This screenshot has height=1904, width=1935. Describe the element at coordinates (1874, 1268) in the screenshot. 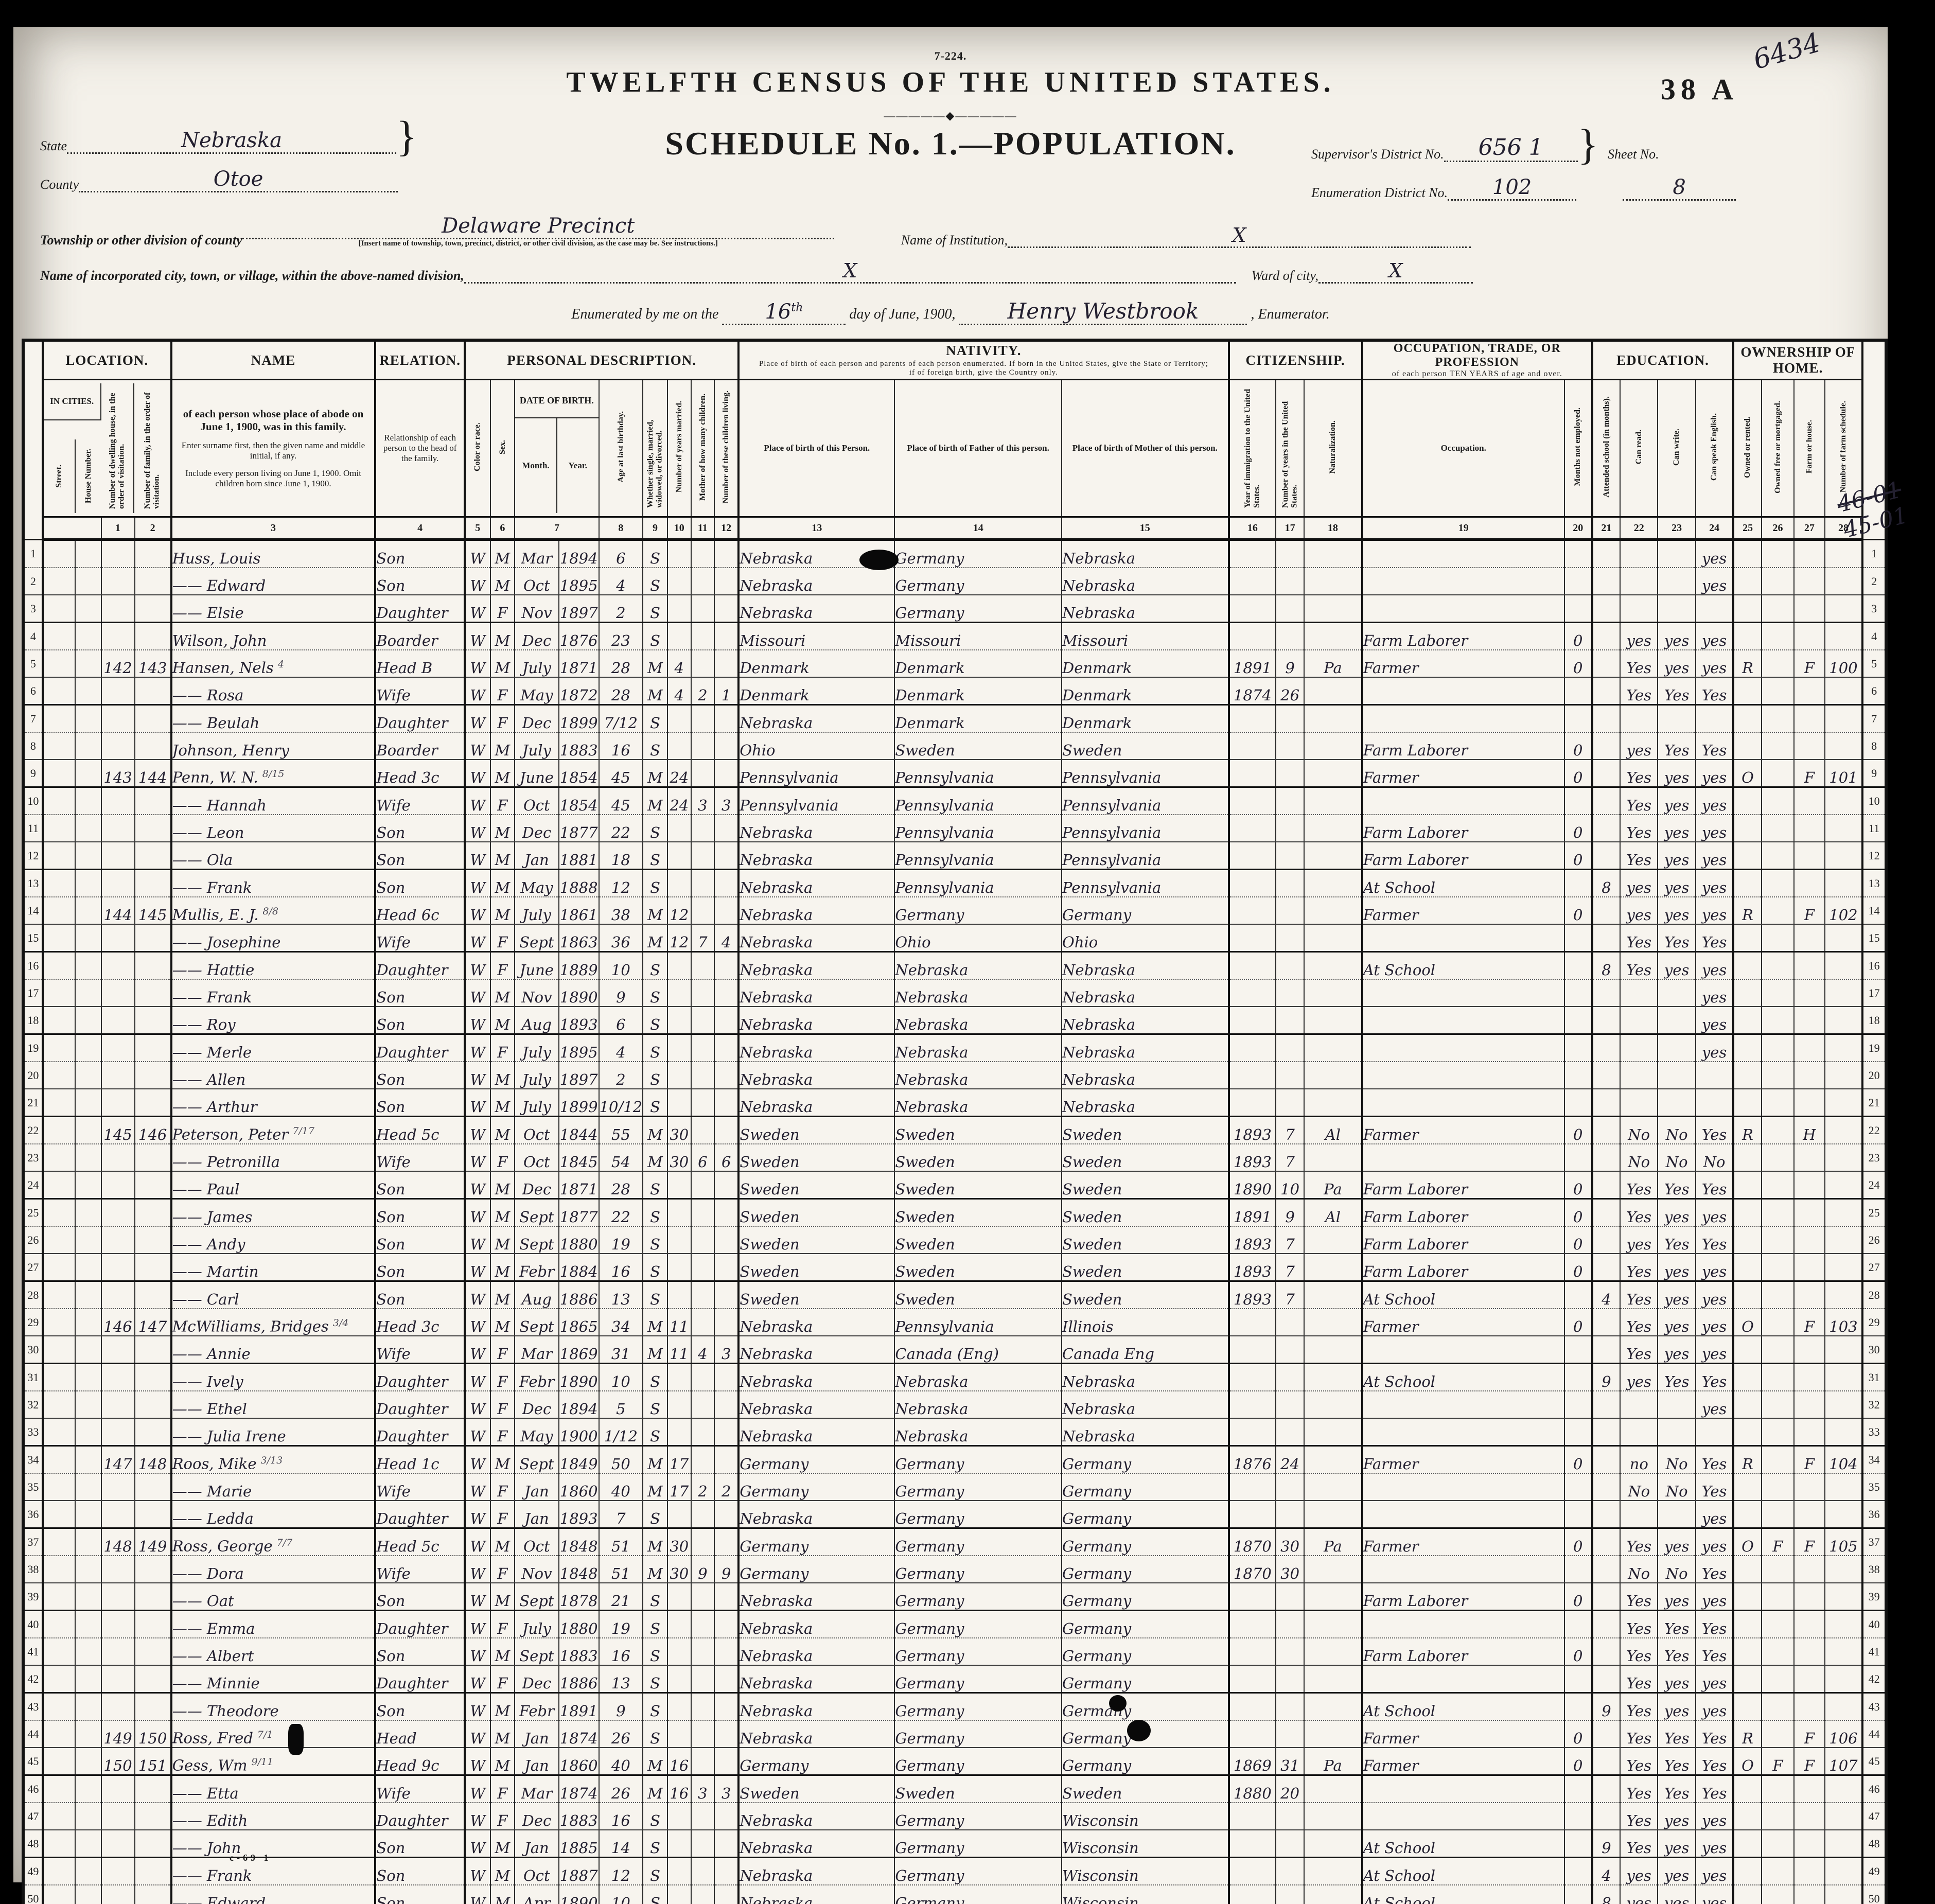

I see `line-number-right: 27` at that location.